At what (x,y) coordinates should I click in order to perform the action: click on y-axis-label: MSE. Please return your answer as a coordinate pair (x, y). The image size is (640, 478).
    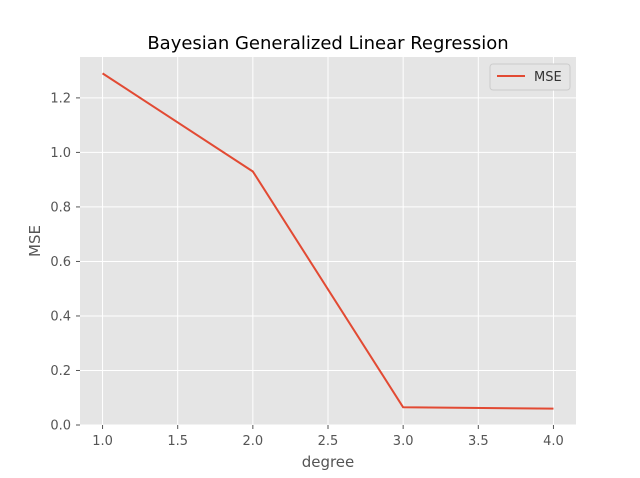
    Looking at the image, I should click on (35, 241).